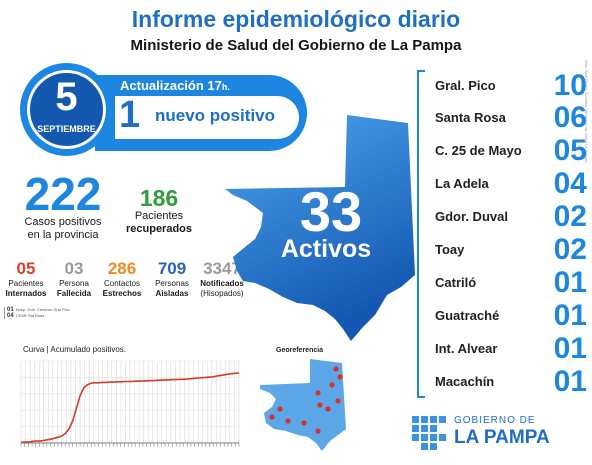  What do you see at coordinates (222, 293) in the screenshot?
I see `stat-label: (Hisopados)` at bounding box center [222, 293].